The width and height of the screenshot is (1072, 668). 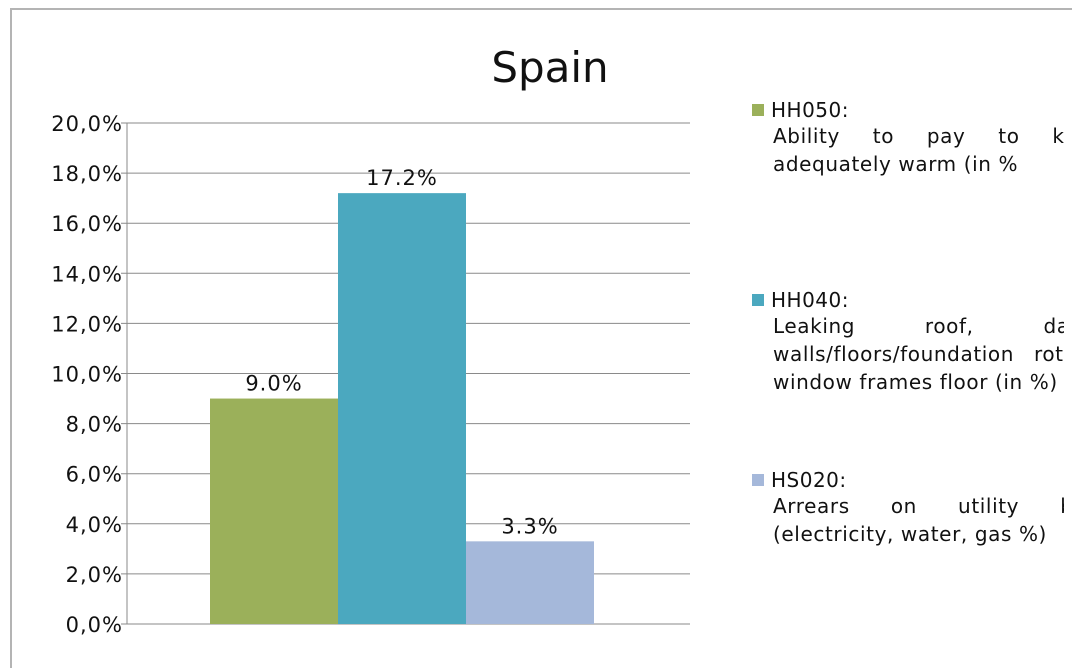 What do you see at coordinates (809, 480) in the screenshot?
I see `legend-series-name: HS020:` at bounding box center [809, 480].